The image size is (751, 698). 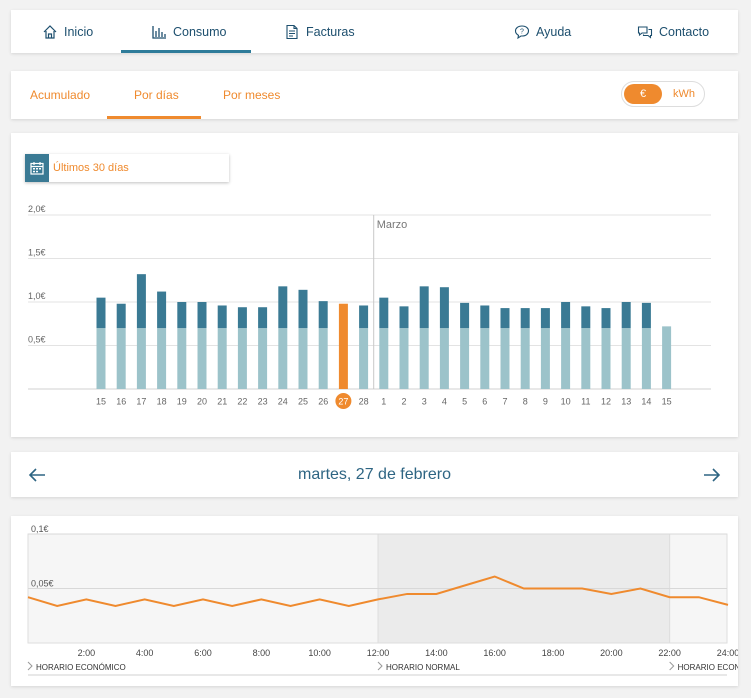 What do you see at coordinates (374, 31) in the screenshot?
I see `main-nav: Inicio Consumo Facturas ? Ayuda Contacto` at bounding box center [374, 31].